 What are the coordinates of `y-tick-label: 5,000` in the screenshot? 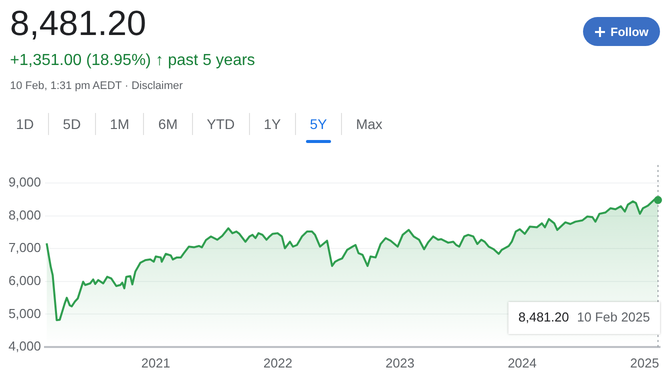 It's located at (24, 313).